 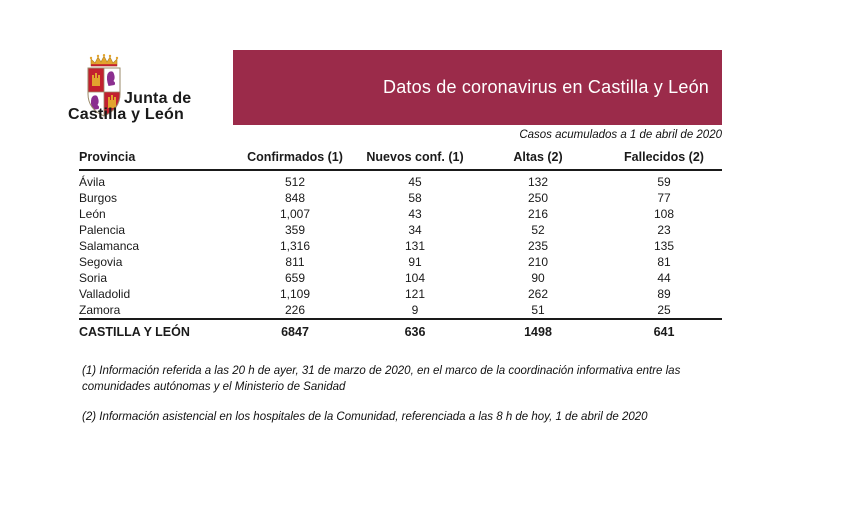 What do you see at coordinates (98, 198) in the screenshot?
I see `cell-provincia: Burgos` at bounding box center [98, 198].